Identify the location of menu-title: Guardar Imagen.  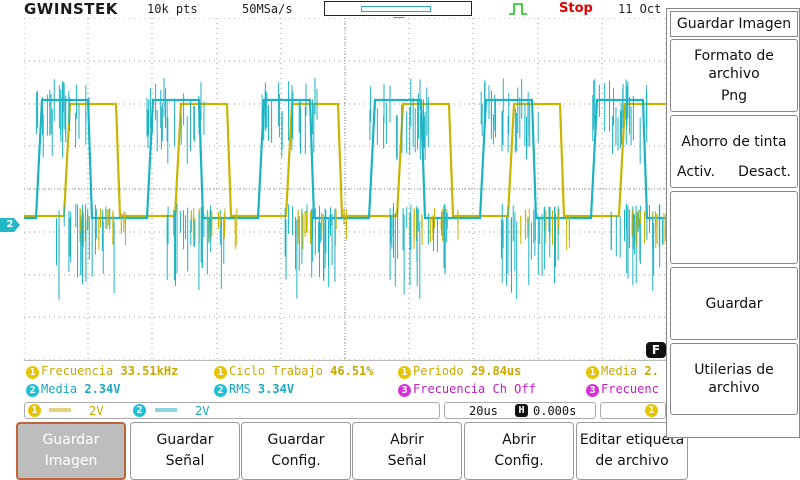
(734, 24).